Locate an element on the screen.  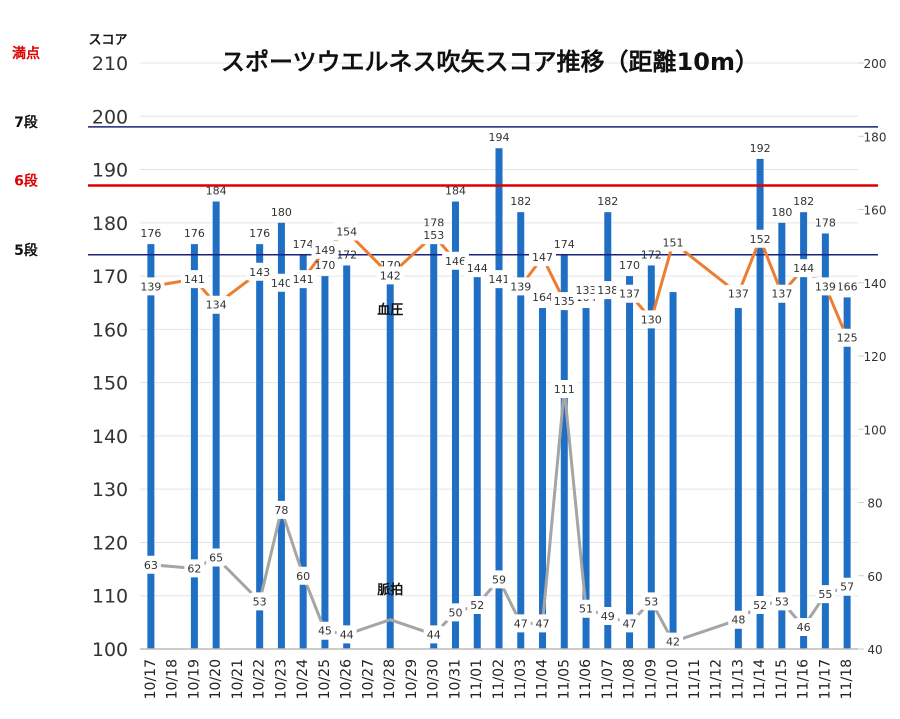
point-value-label: 133 is located at coordinates (586, 290).